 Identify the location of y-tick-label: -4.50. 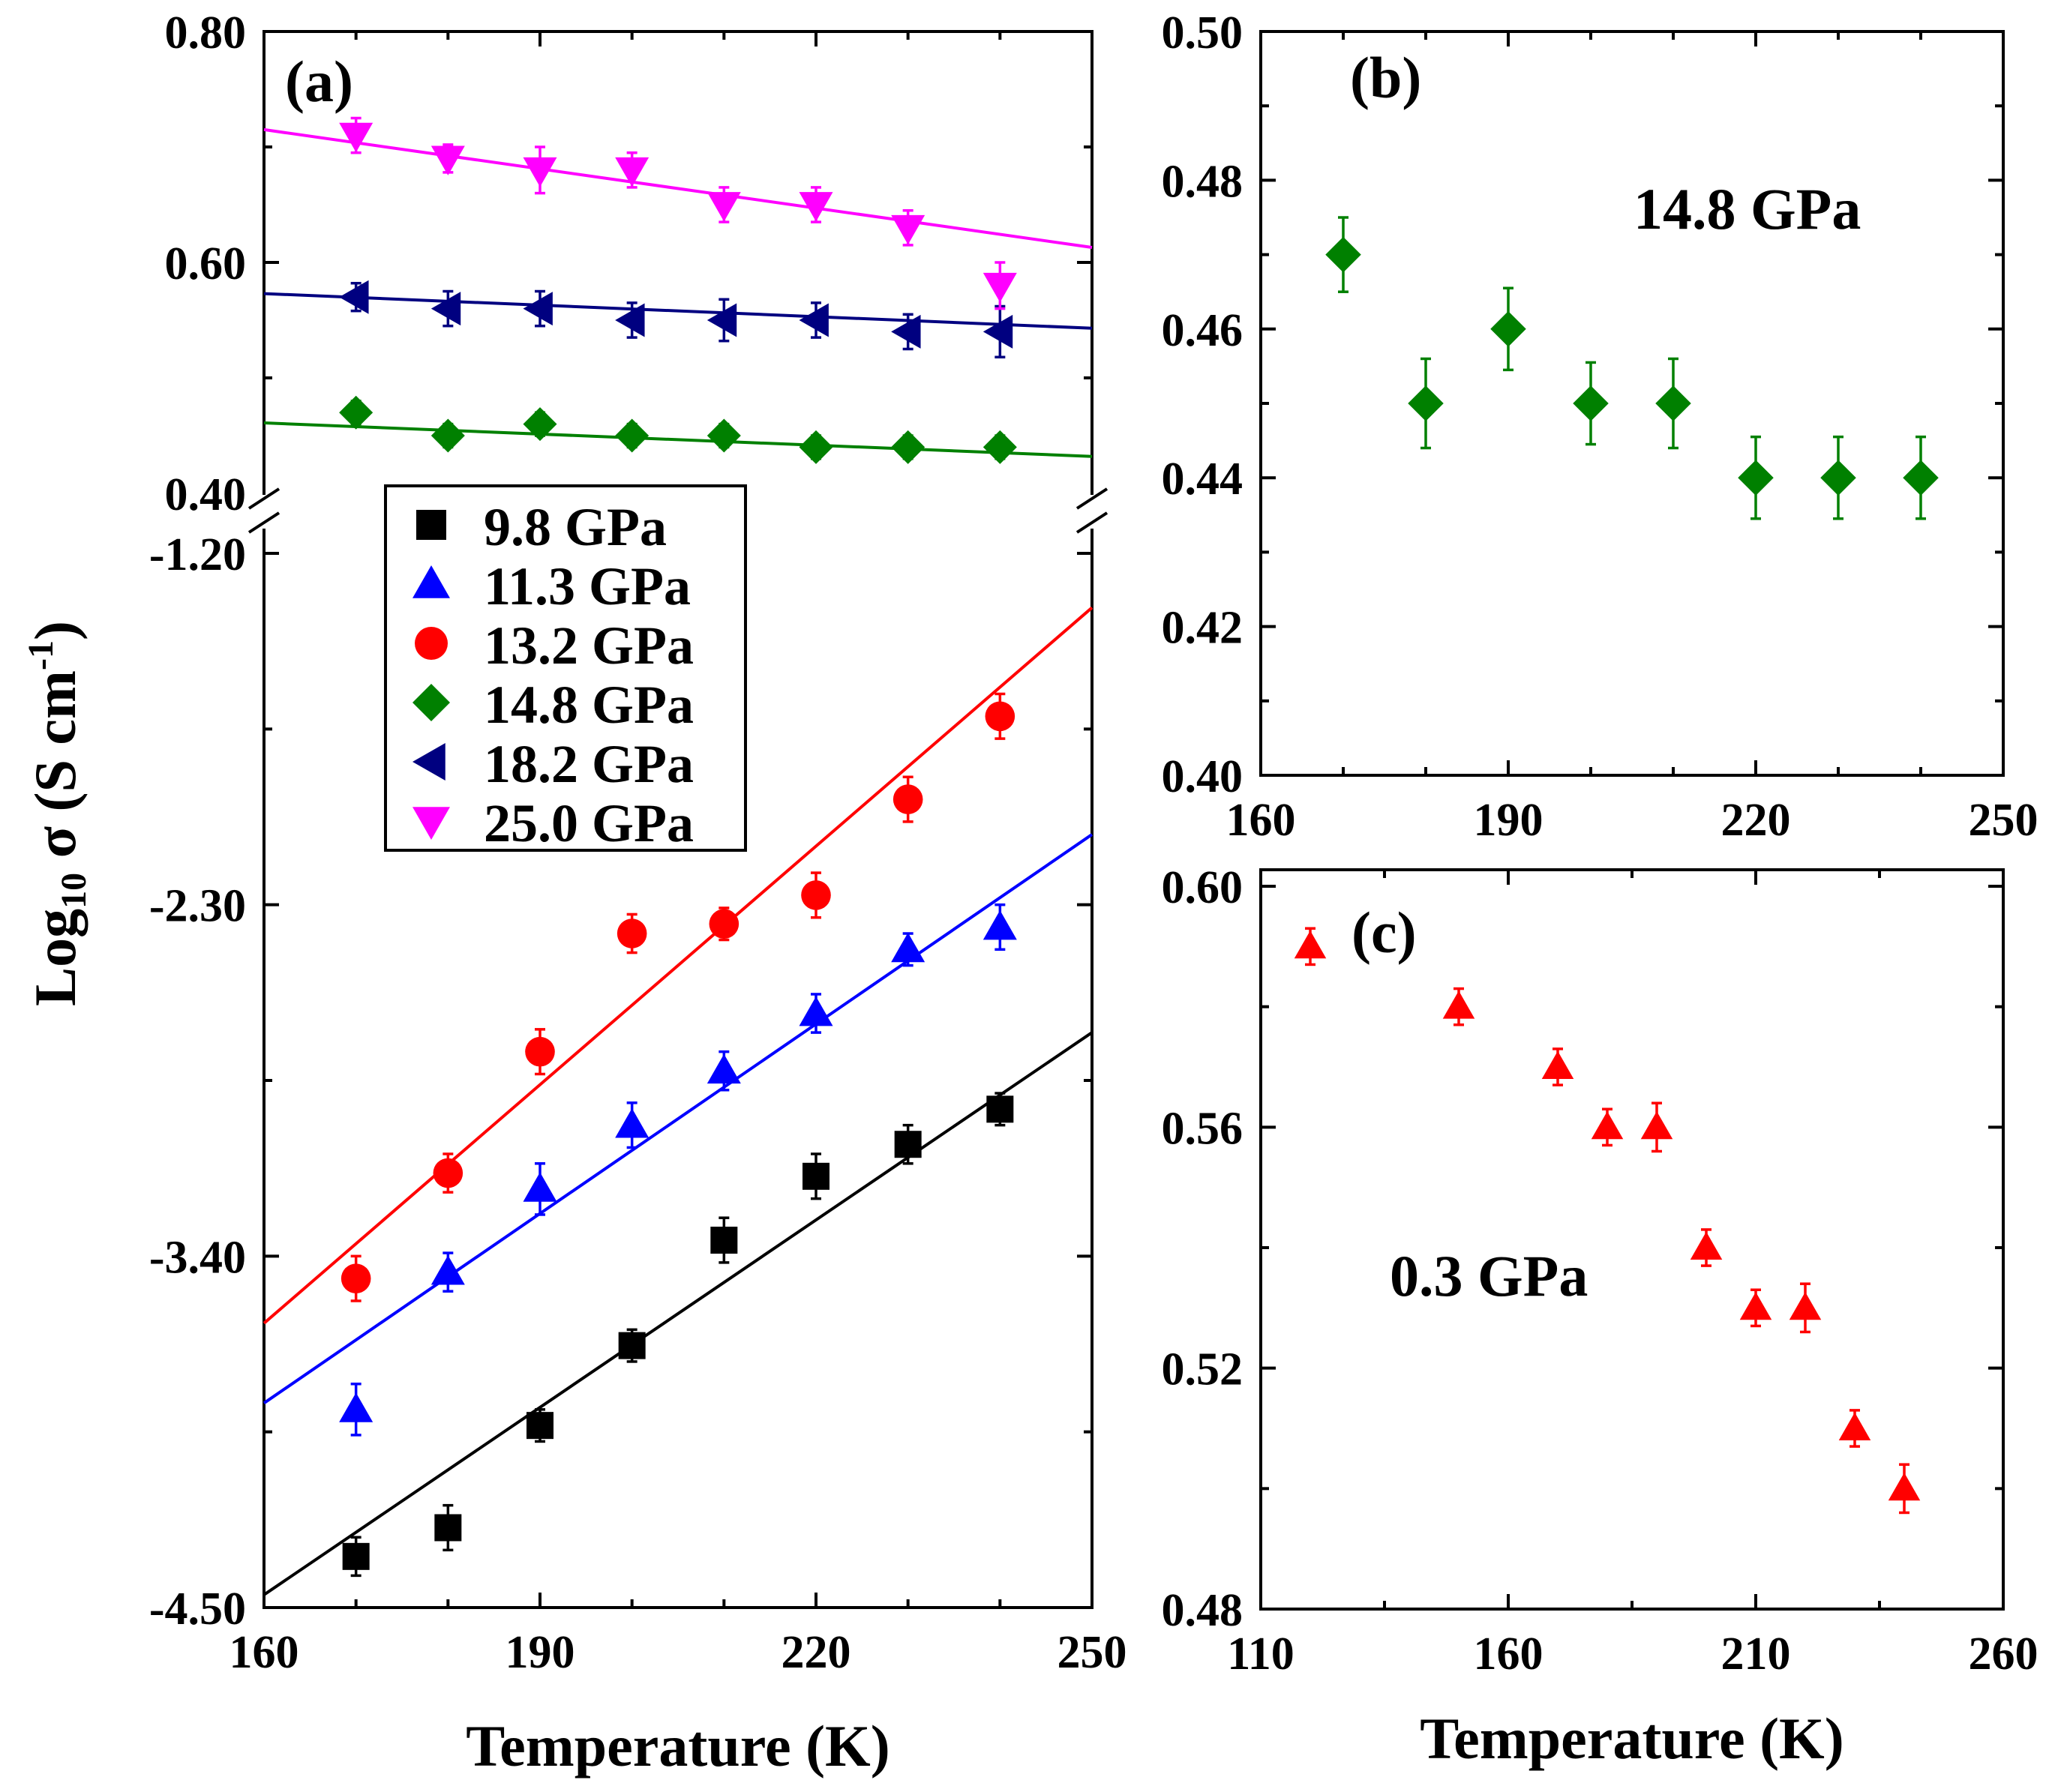
(197, 1610).